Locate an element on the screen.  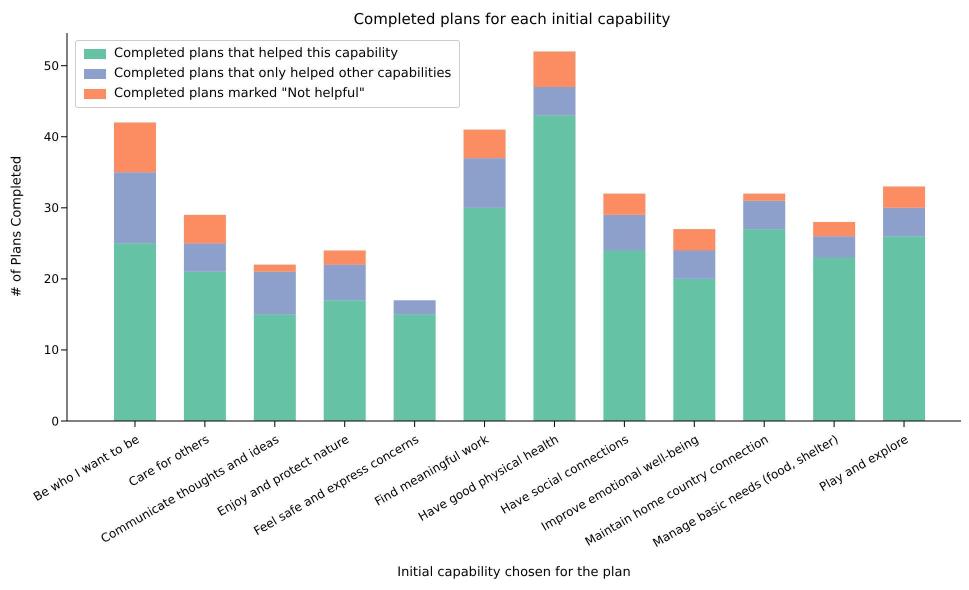
y-tick-label: 50 is located at coordinates (51, 65).